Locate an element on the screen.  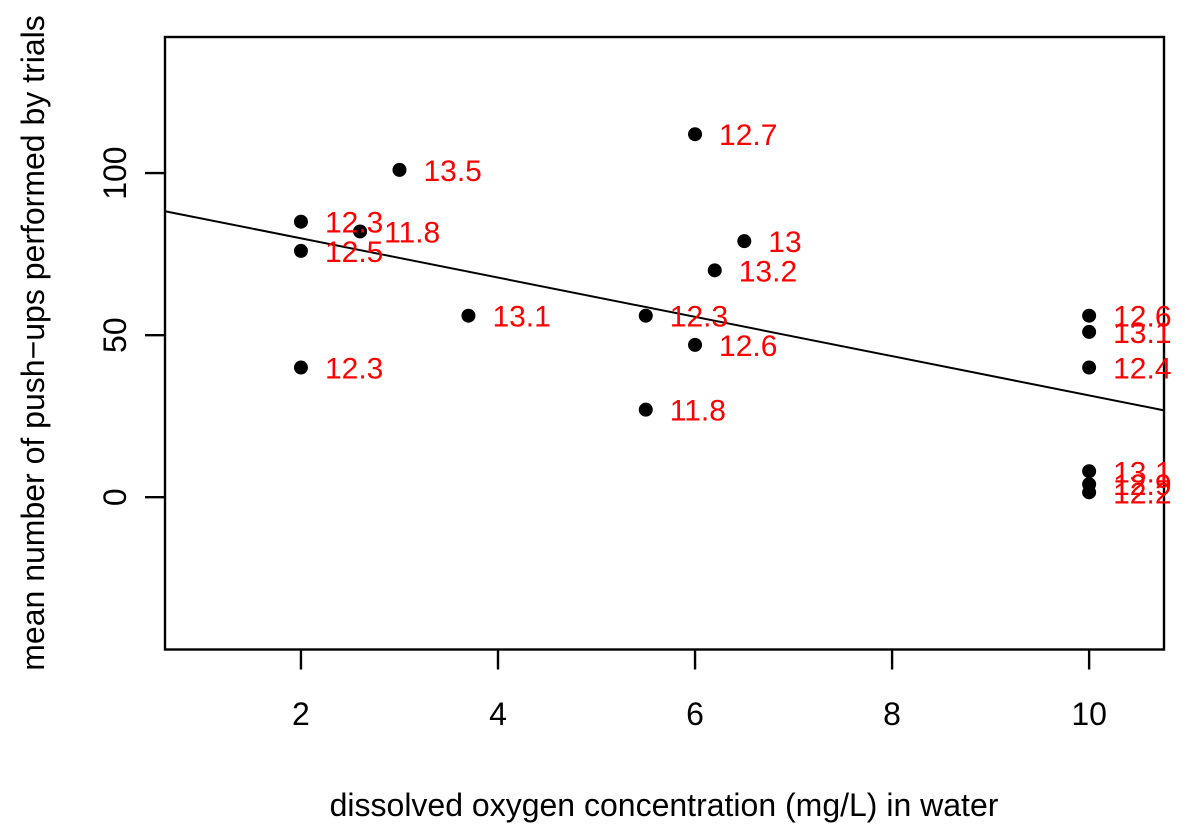
point-label: 12.9 is located at coordinates (1142, 485).